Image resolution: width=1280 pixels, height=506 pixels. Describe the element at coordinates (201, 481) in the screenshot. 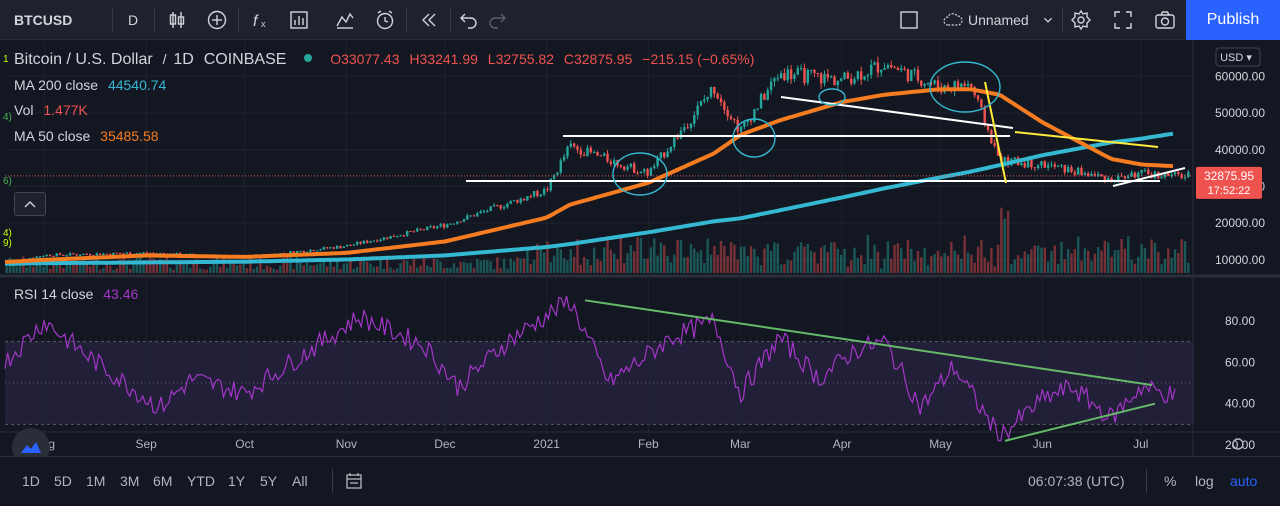

I see `range-button-ytd: YTD` at that location.